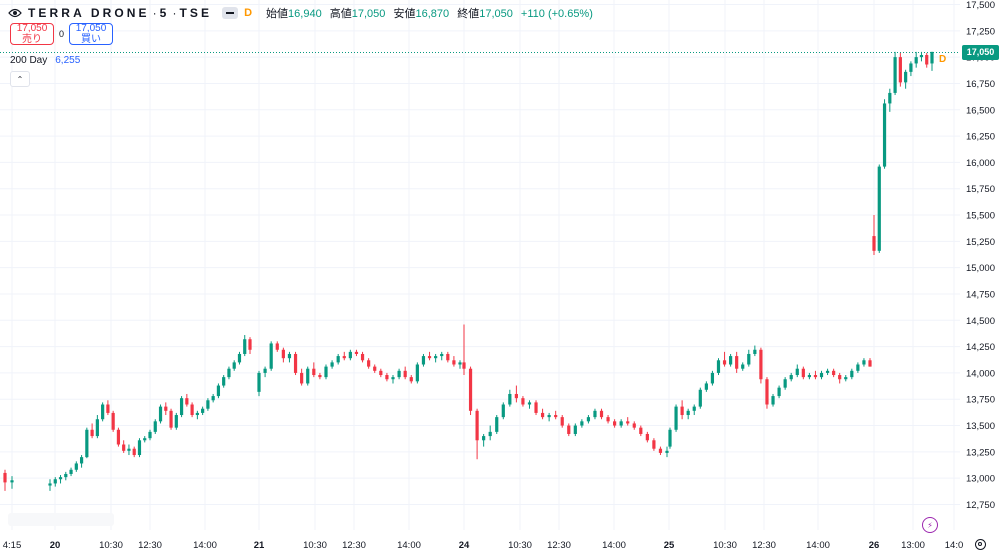  I want to click on symbol-exchange: TSE, so click(196, 13).